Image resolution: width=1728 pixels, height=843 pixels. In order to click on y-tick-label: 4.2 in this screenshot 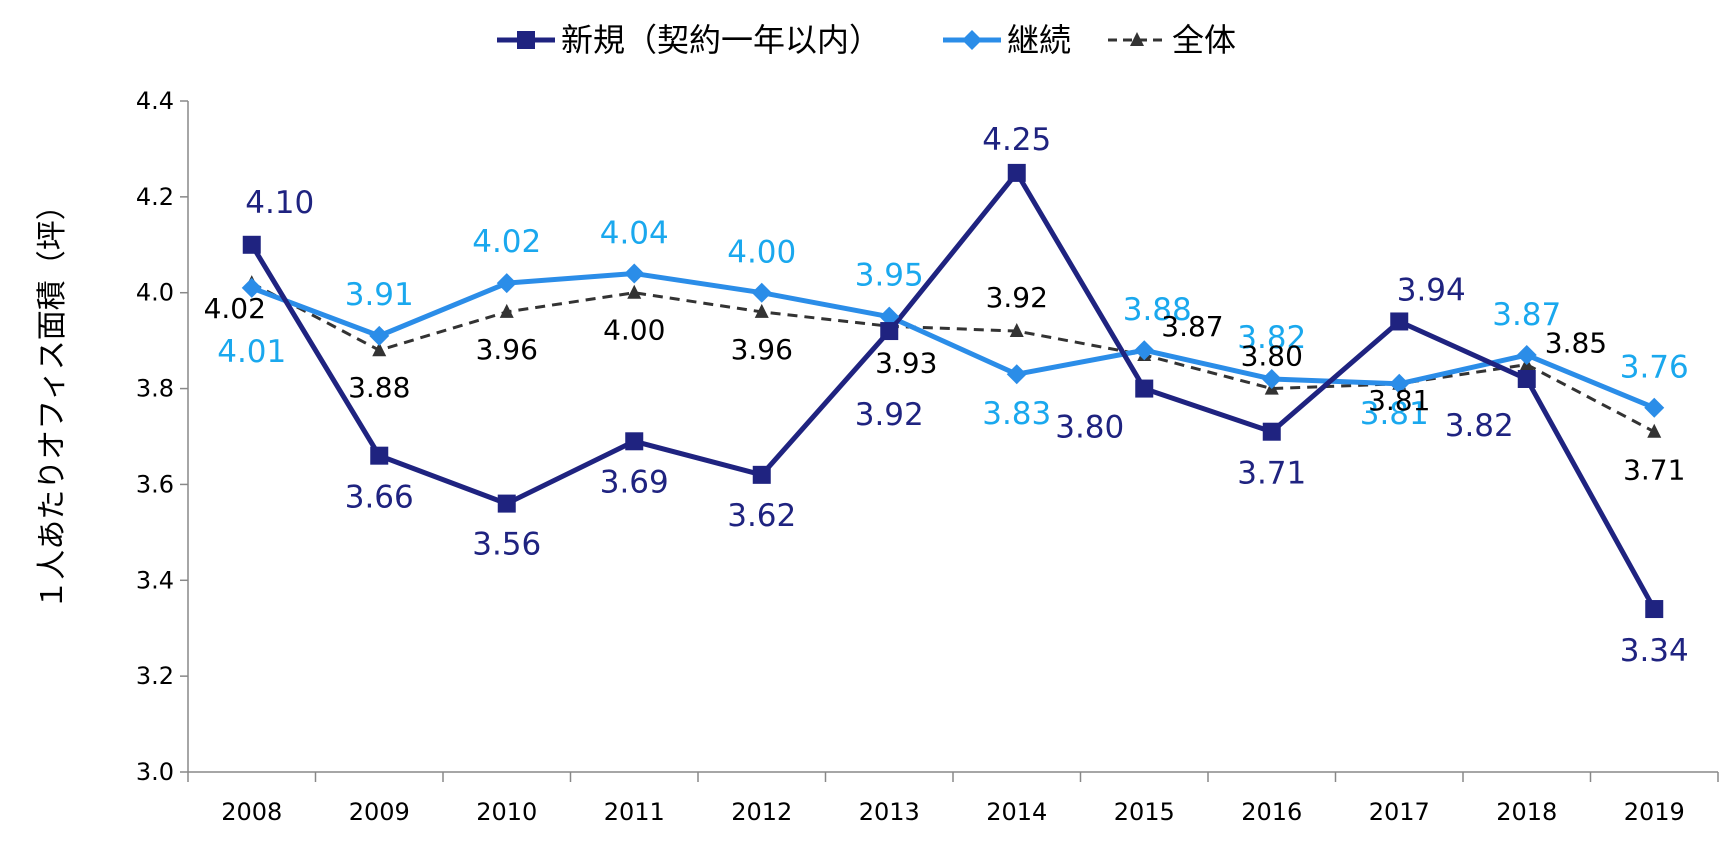, I will do `click(155, 197)`.